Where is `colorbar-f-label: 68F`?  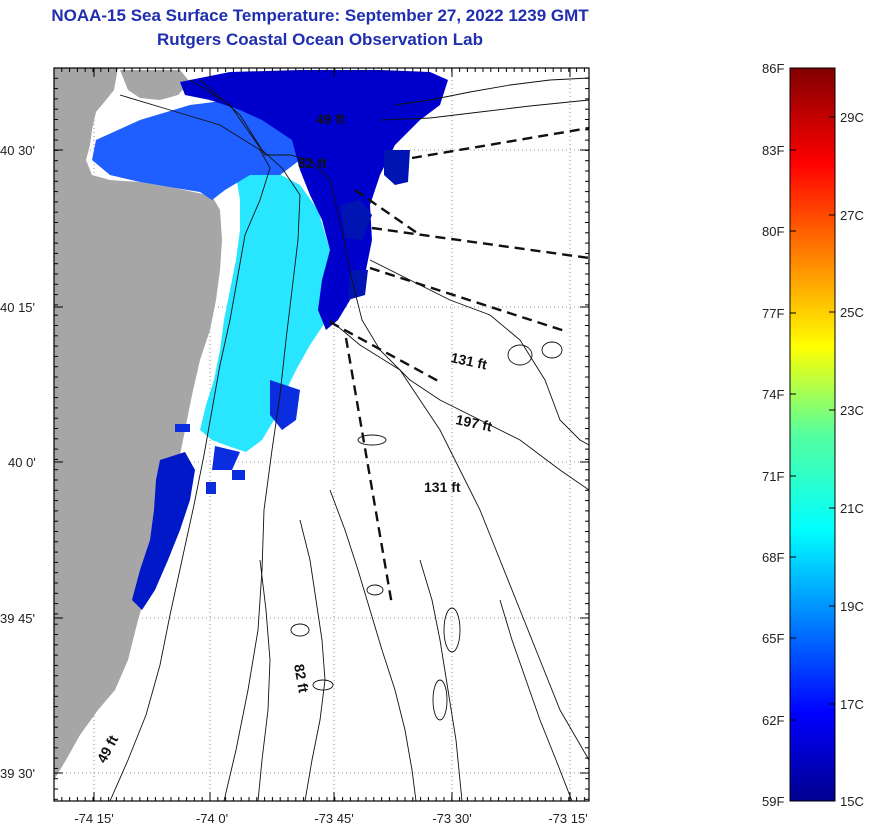 colorbar-f-label: 68F is located at coordinates (773, 557).